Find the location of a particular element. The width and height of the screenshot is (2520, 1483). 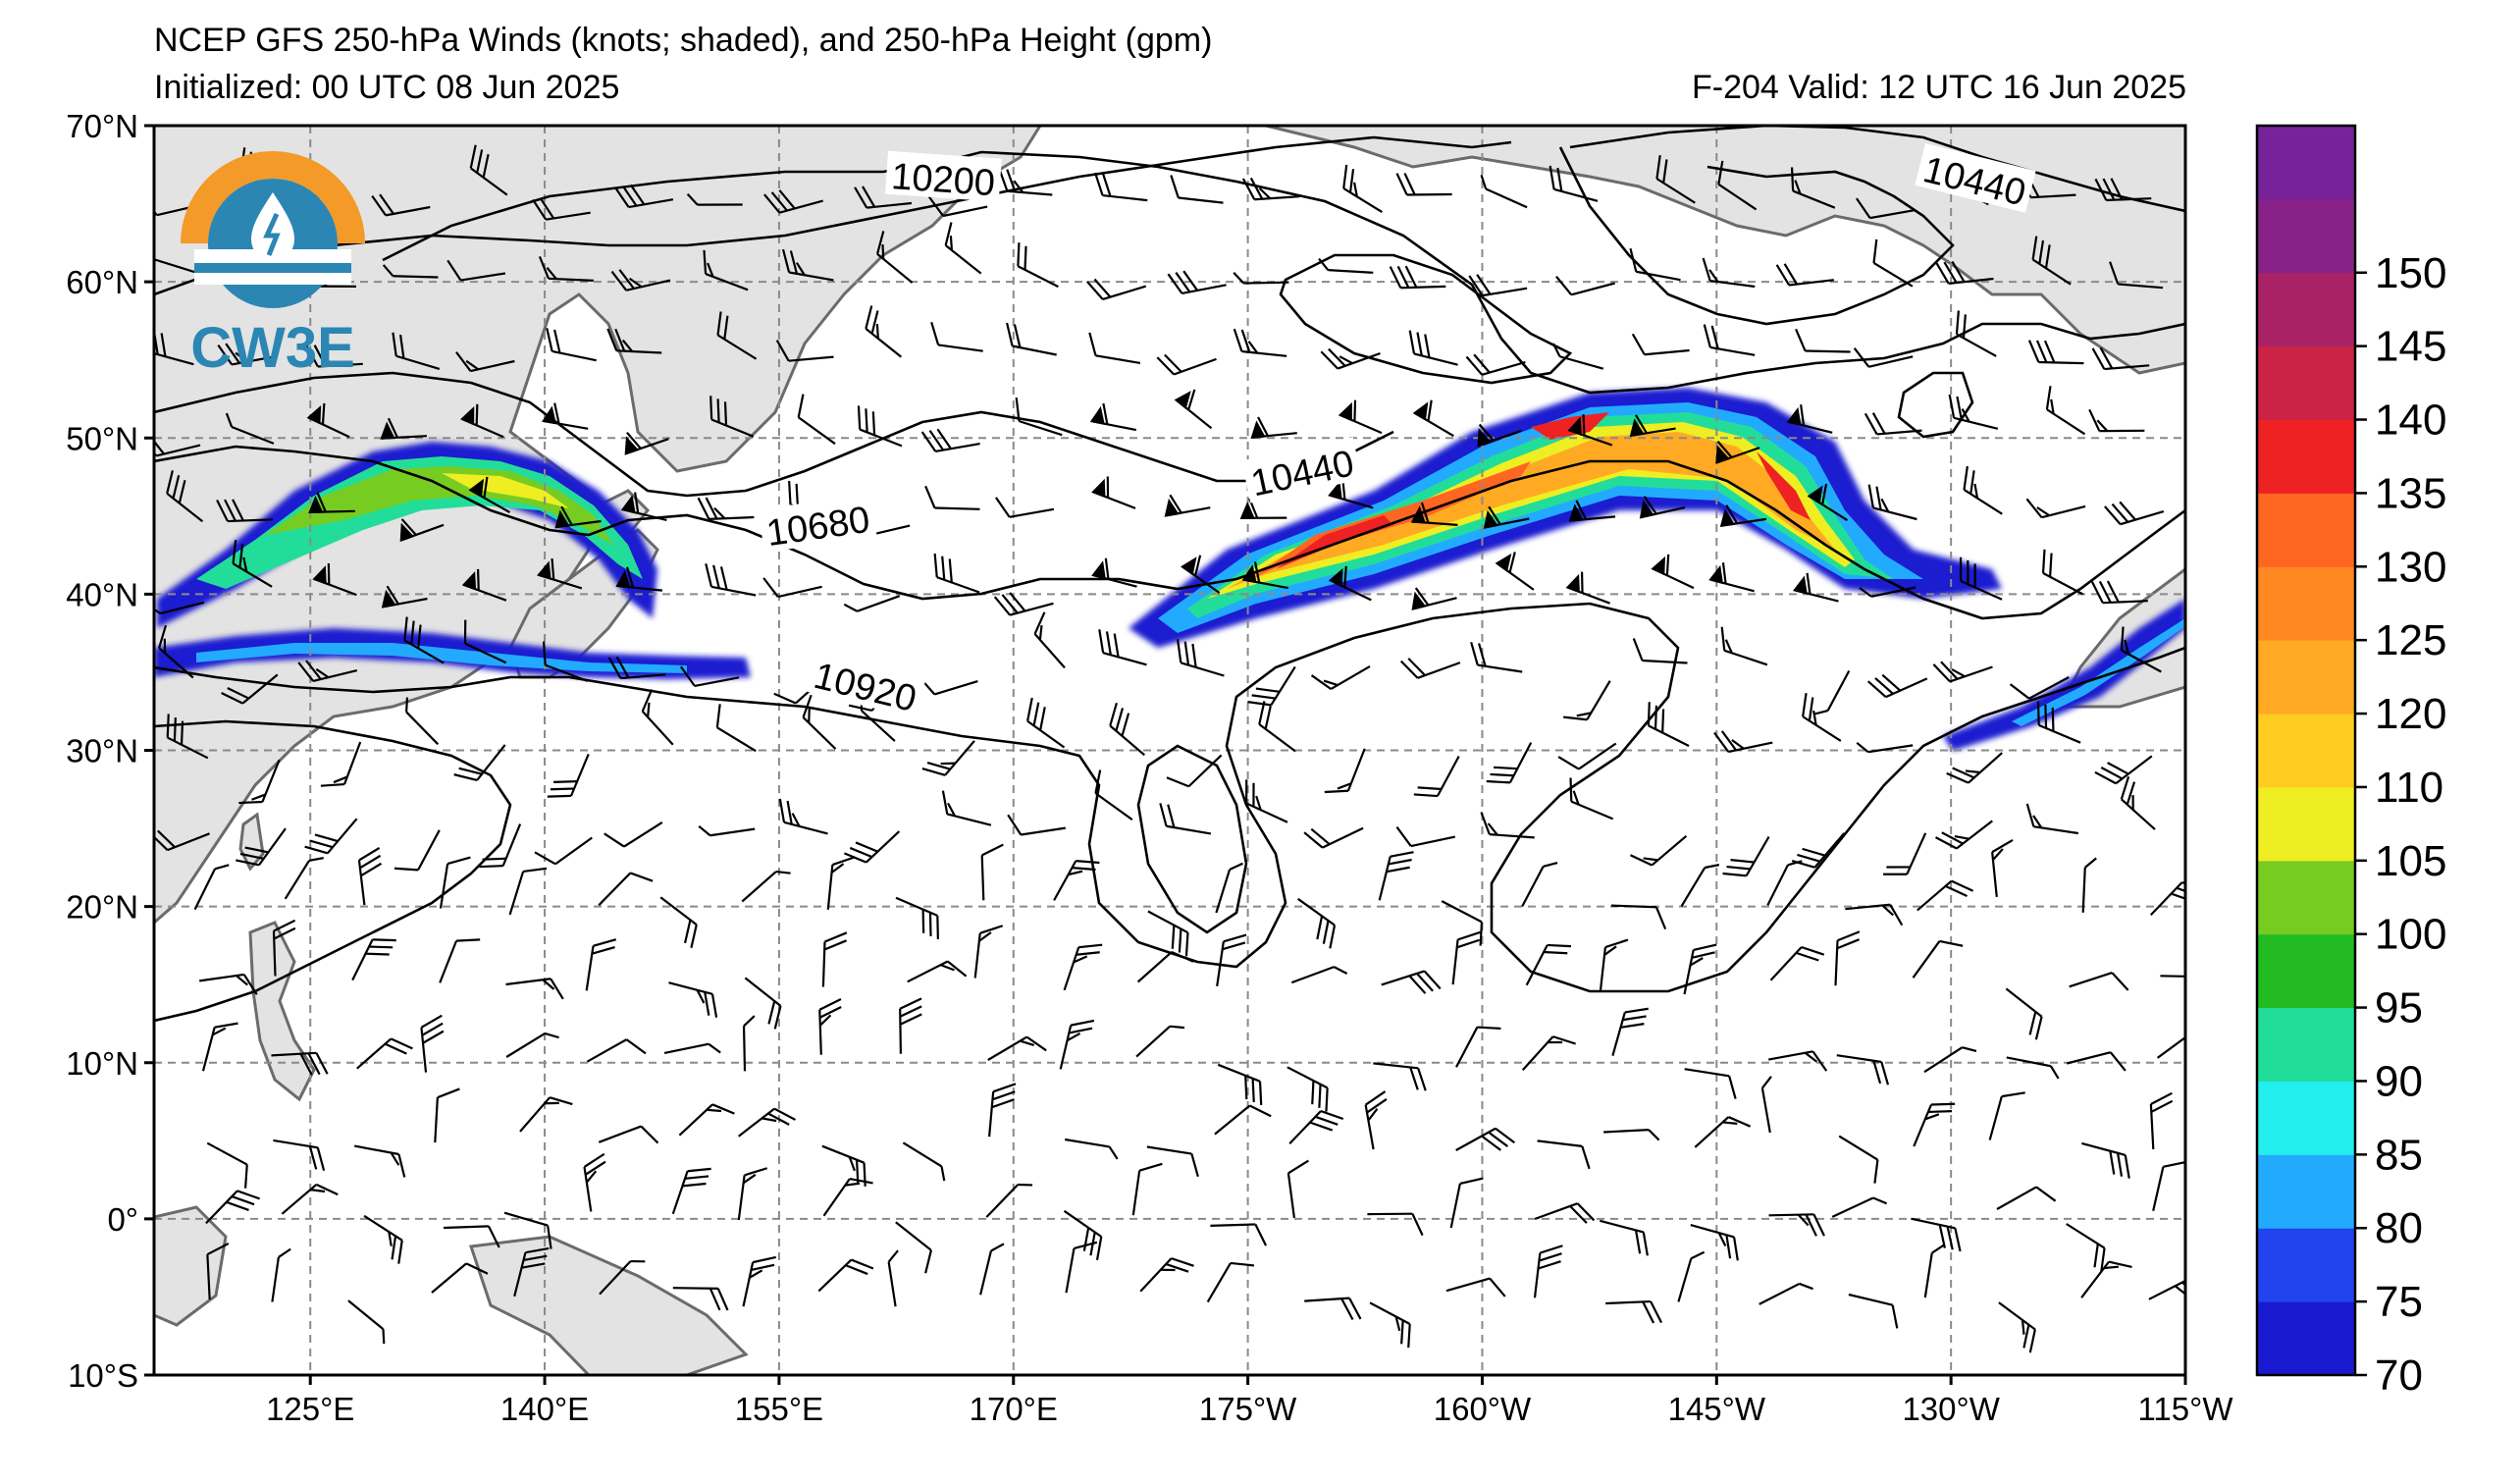

lon-label-7: 130°W is located at coordinates (1951, 1409).